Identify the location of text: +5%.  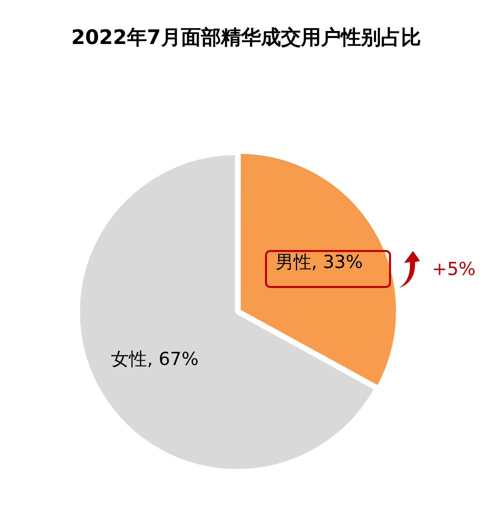
(454, 269).